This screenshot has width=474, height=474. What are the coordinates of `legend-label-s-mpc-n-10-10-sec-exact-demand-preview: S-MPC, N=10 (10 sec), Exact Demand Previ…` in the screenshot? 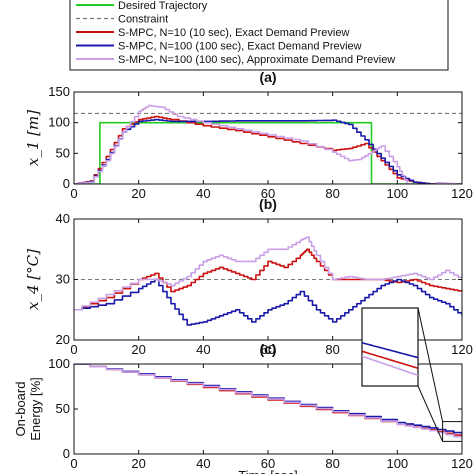 It's located at (233, 33).